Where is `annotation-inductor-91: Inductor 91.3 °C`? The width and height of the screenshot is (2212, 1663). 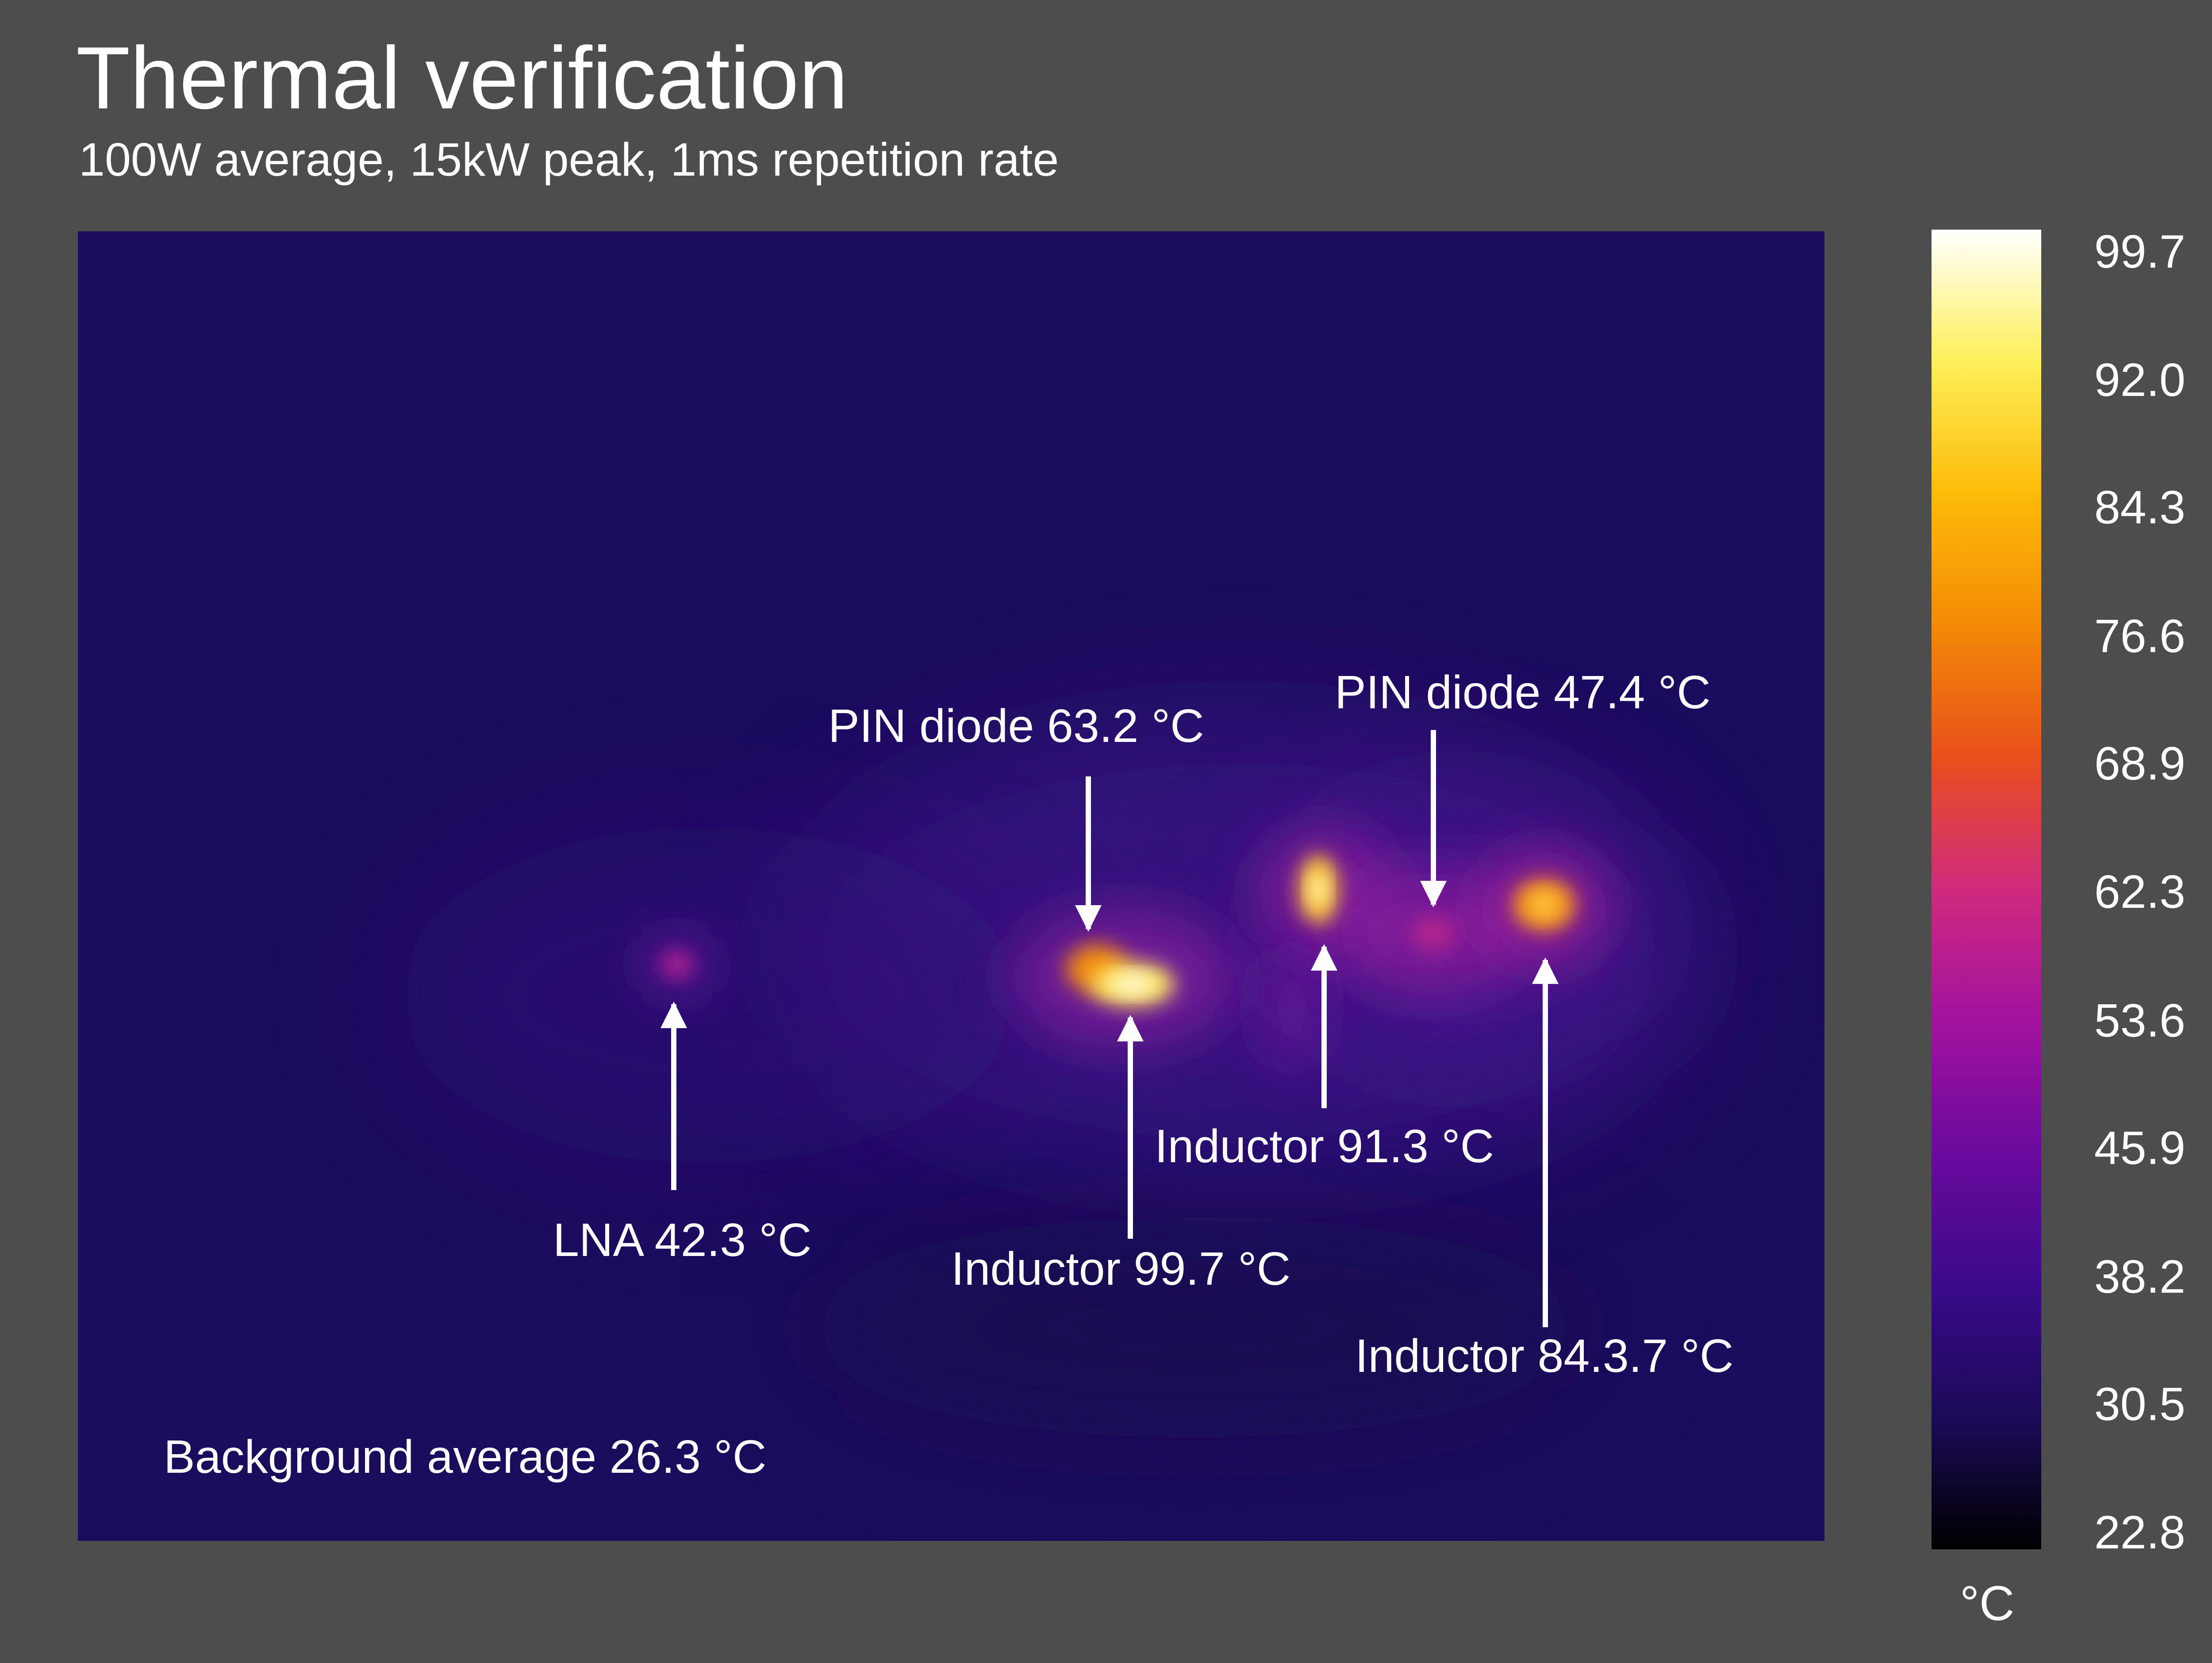
annotation-inductor-91: Inductor 91.3 °C is located at coordinates (1325, 1147).